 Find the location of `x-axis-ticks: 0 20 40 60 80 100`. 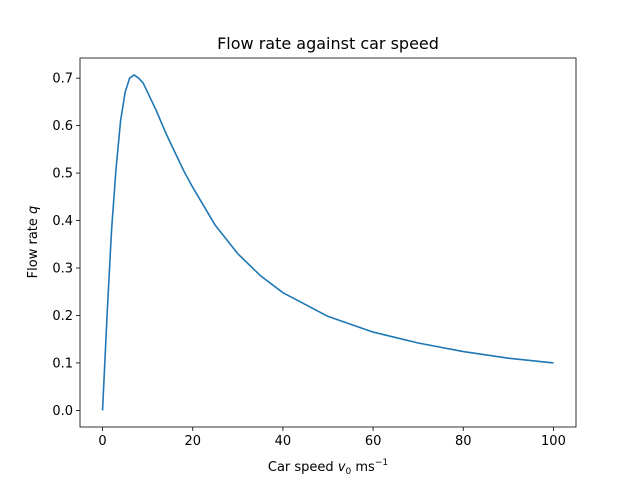

x-axis-ticks: 0 20 40 60 80 100 is located at coordinates (332, 438).